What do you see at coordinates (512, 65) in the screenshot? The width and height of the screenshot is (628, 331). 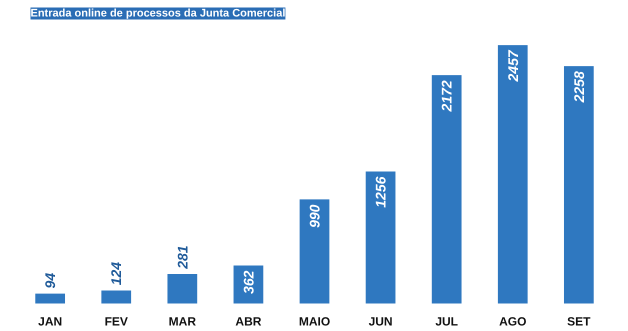 I see `data-label: 2457` at bounding box center [512, 65].